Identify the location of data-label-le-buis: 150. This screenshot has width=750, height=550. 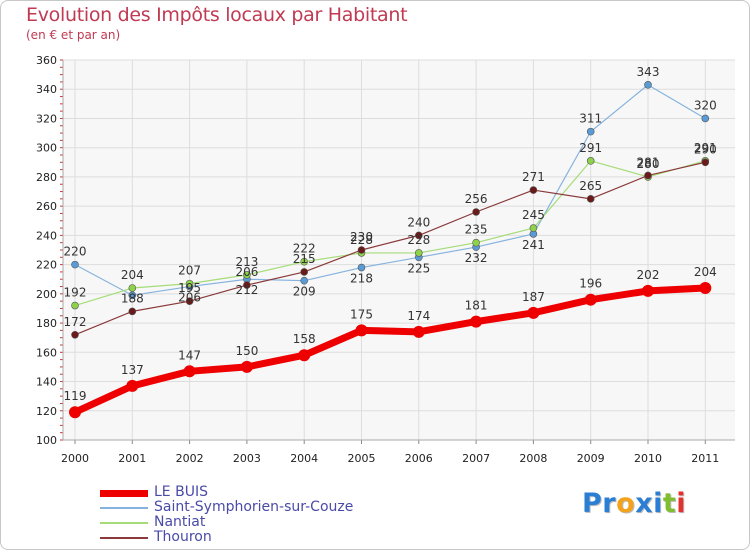
(246, 351).